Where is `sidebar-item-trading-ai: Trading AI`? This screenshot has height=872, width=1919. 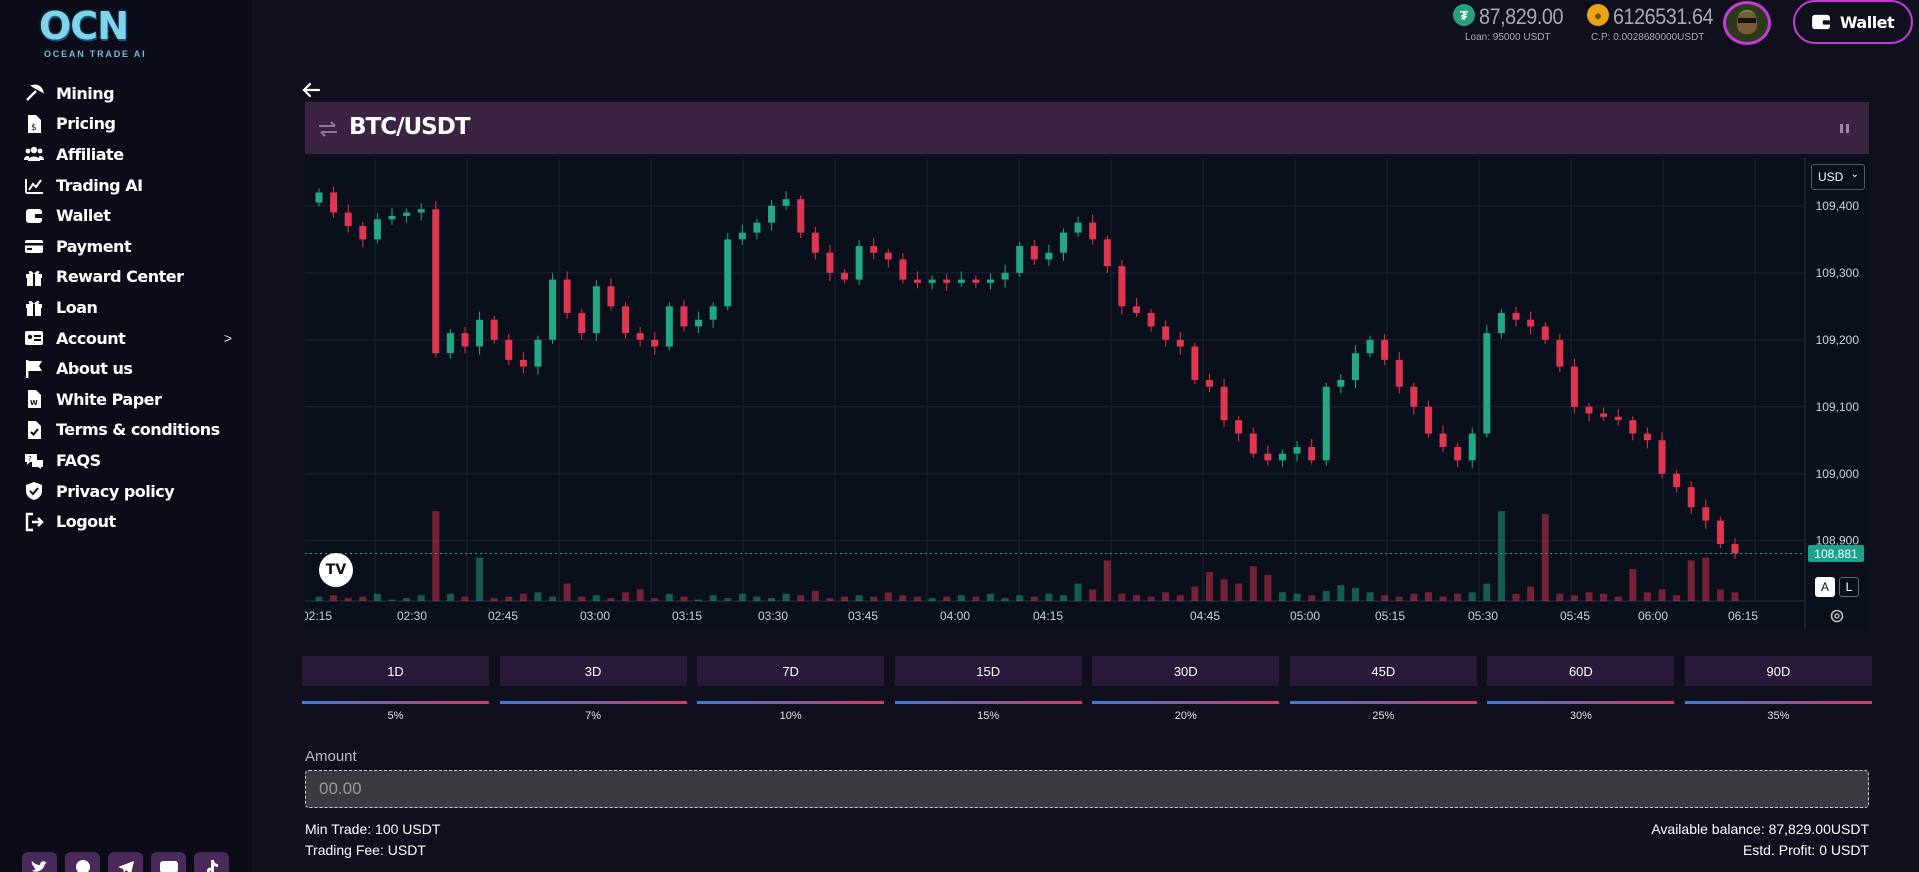
sidebar-item-trading-ai: Trading AI is located at coordinates (132, 185).